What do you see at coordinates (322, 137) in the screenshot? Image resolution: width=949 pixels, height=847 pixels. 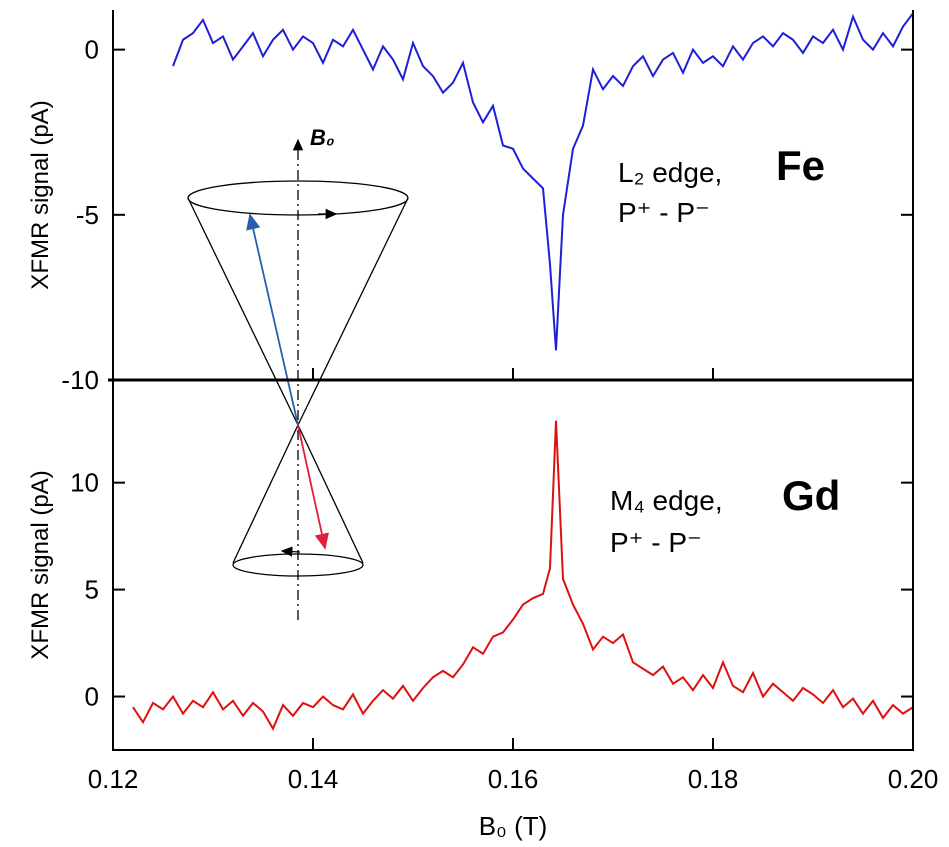 I see `annotation: B₀` at bounding box center [322, 137].